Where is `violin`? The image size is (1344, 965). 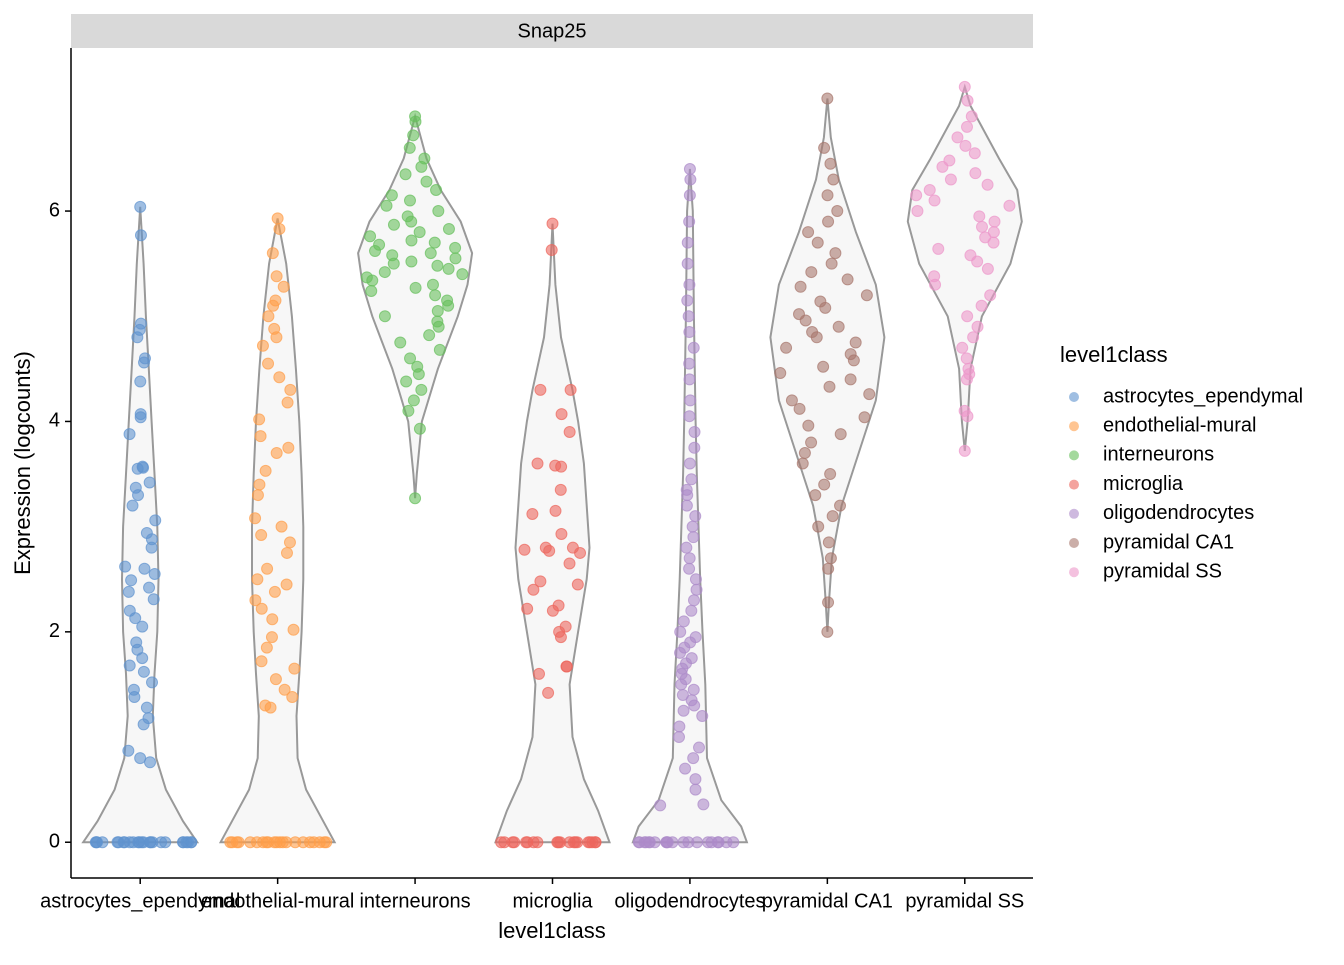 violin is located at coordinates (415, 305).